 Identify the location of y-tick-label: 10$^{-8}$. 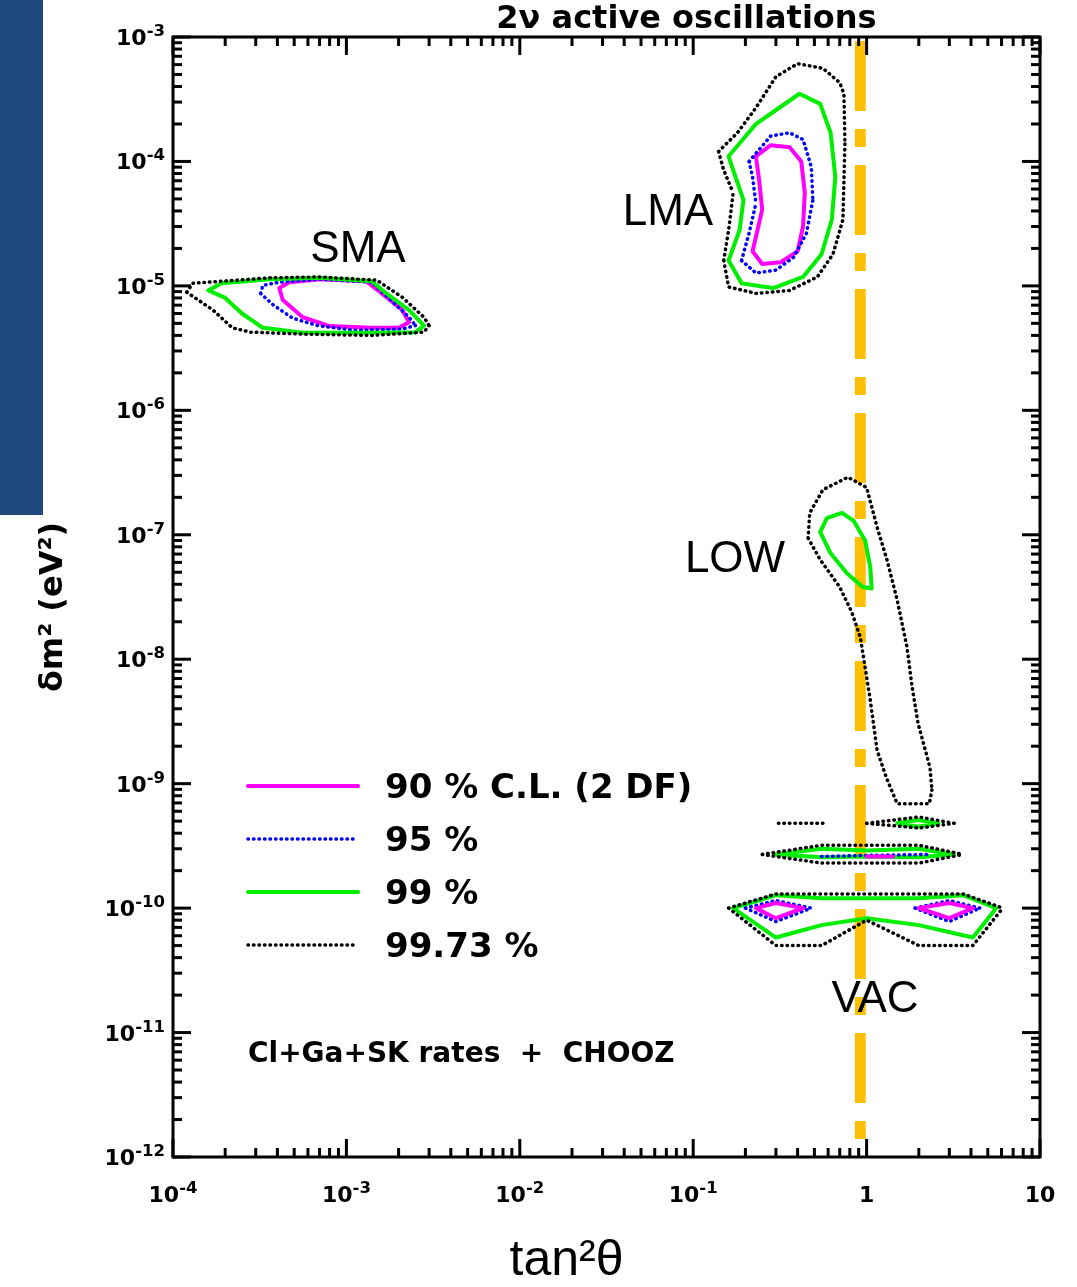
(140, 657).